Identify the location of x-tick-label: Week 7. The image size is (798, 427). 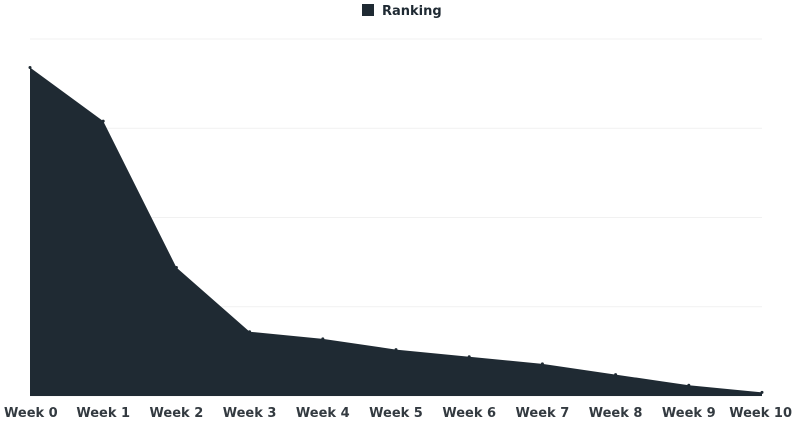
(543, 413).